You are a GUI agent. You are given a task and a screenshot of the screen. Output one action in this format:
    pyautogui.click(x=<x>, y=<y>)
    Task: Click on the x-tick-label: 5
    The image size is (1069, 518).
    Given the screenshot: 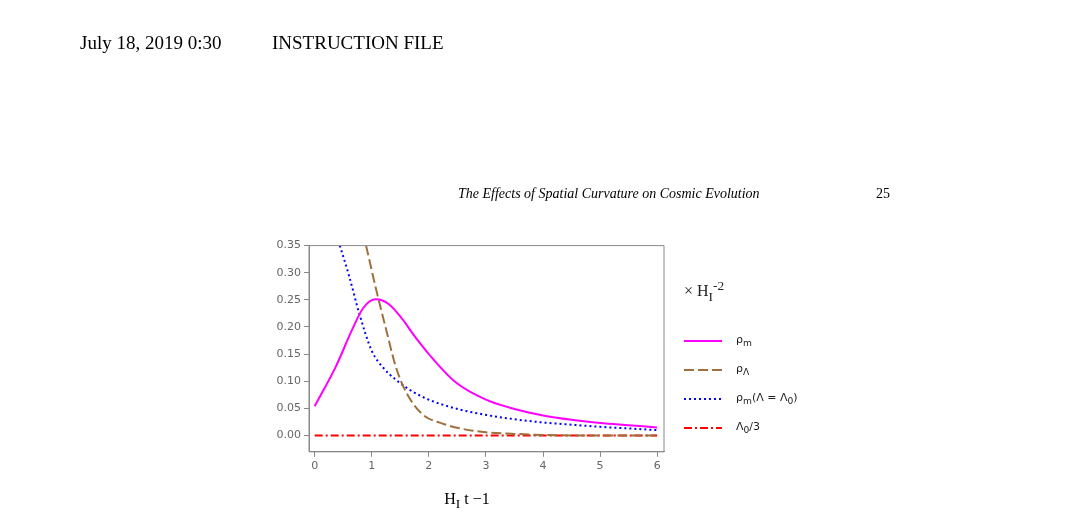 What is the action you would take?
    pyautogui.click(x=600, y=466)
    